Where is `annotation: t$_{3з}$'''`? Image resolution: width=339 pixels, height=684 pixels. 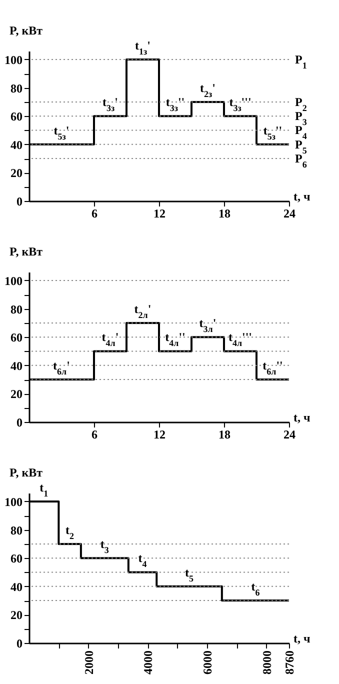
annotation: t$_{3з}$''' is located at coordinates (240, 104).